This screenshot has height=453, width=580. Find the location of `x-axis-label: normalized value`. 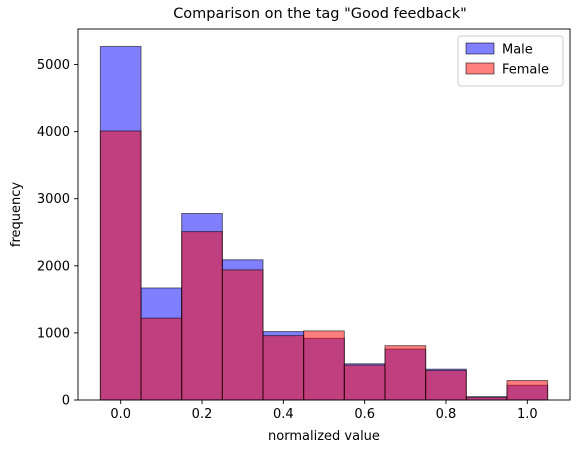

x-axis-label: normalized value is located at coordinates (324, 436).